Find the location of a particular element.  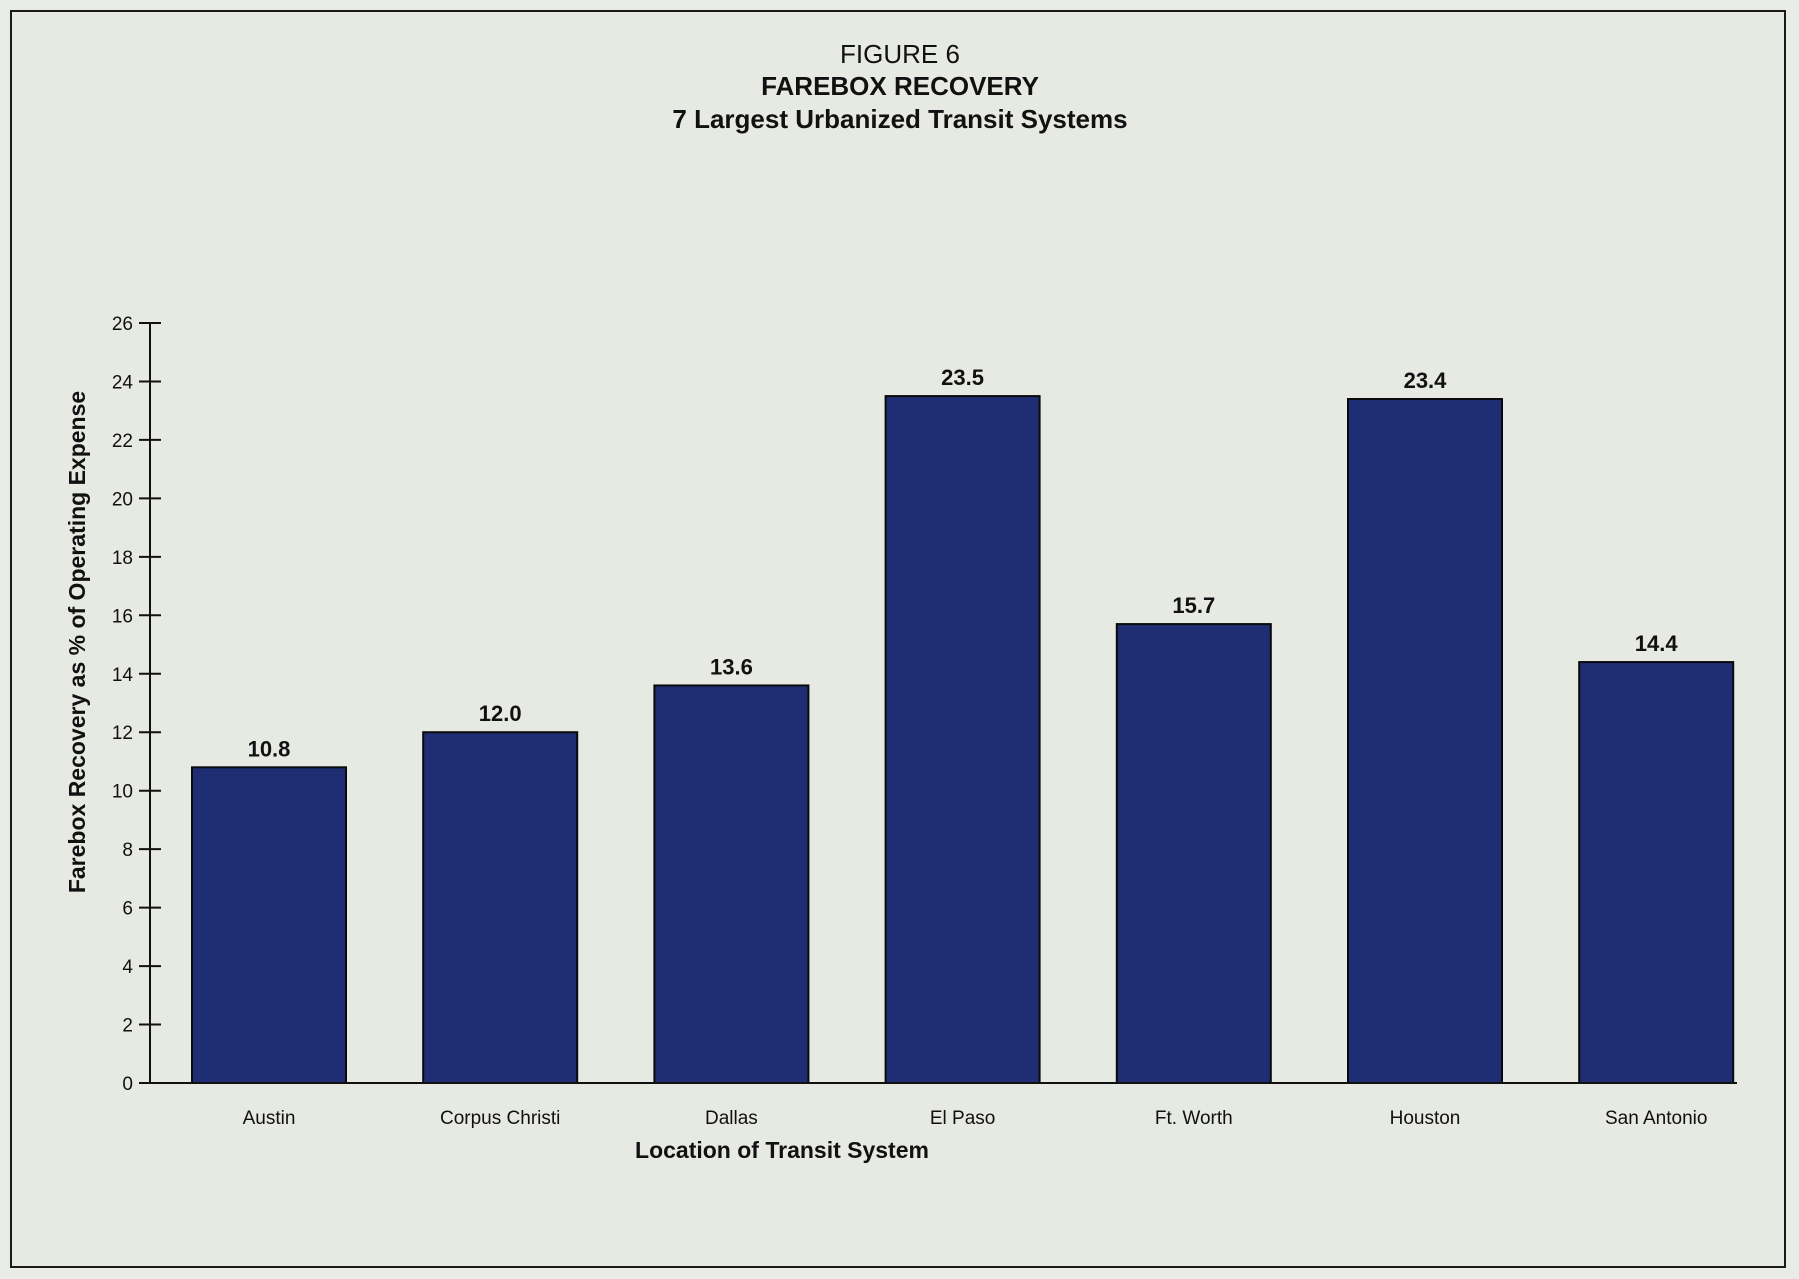

y-tick-label: 22 is located at coordinates (122, 441).